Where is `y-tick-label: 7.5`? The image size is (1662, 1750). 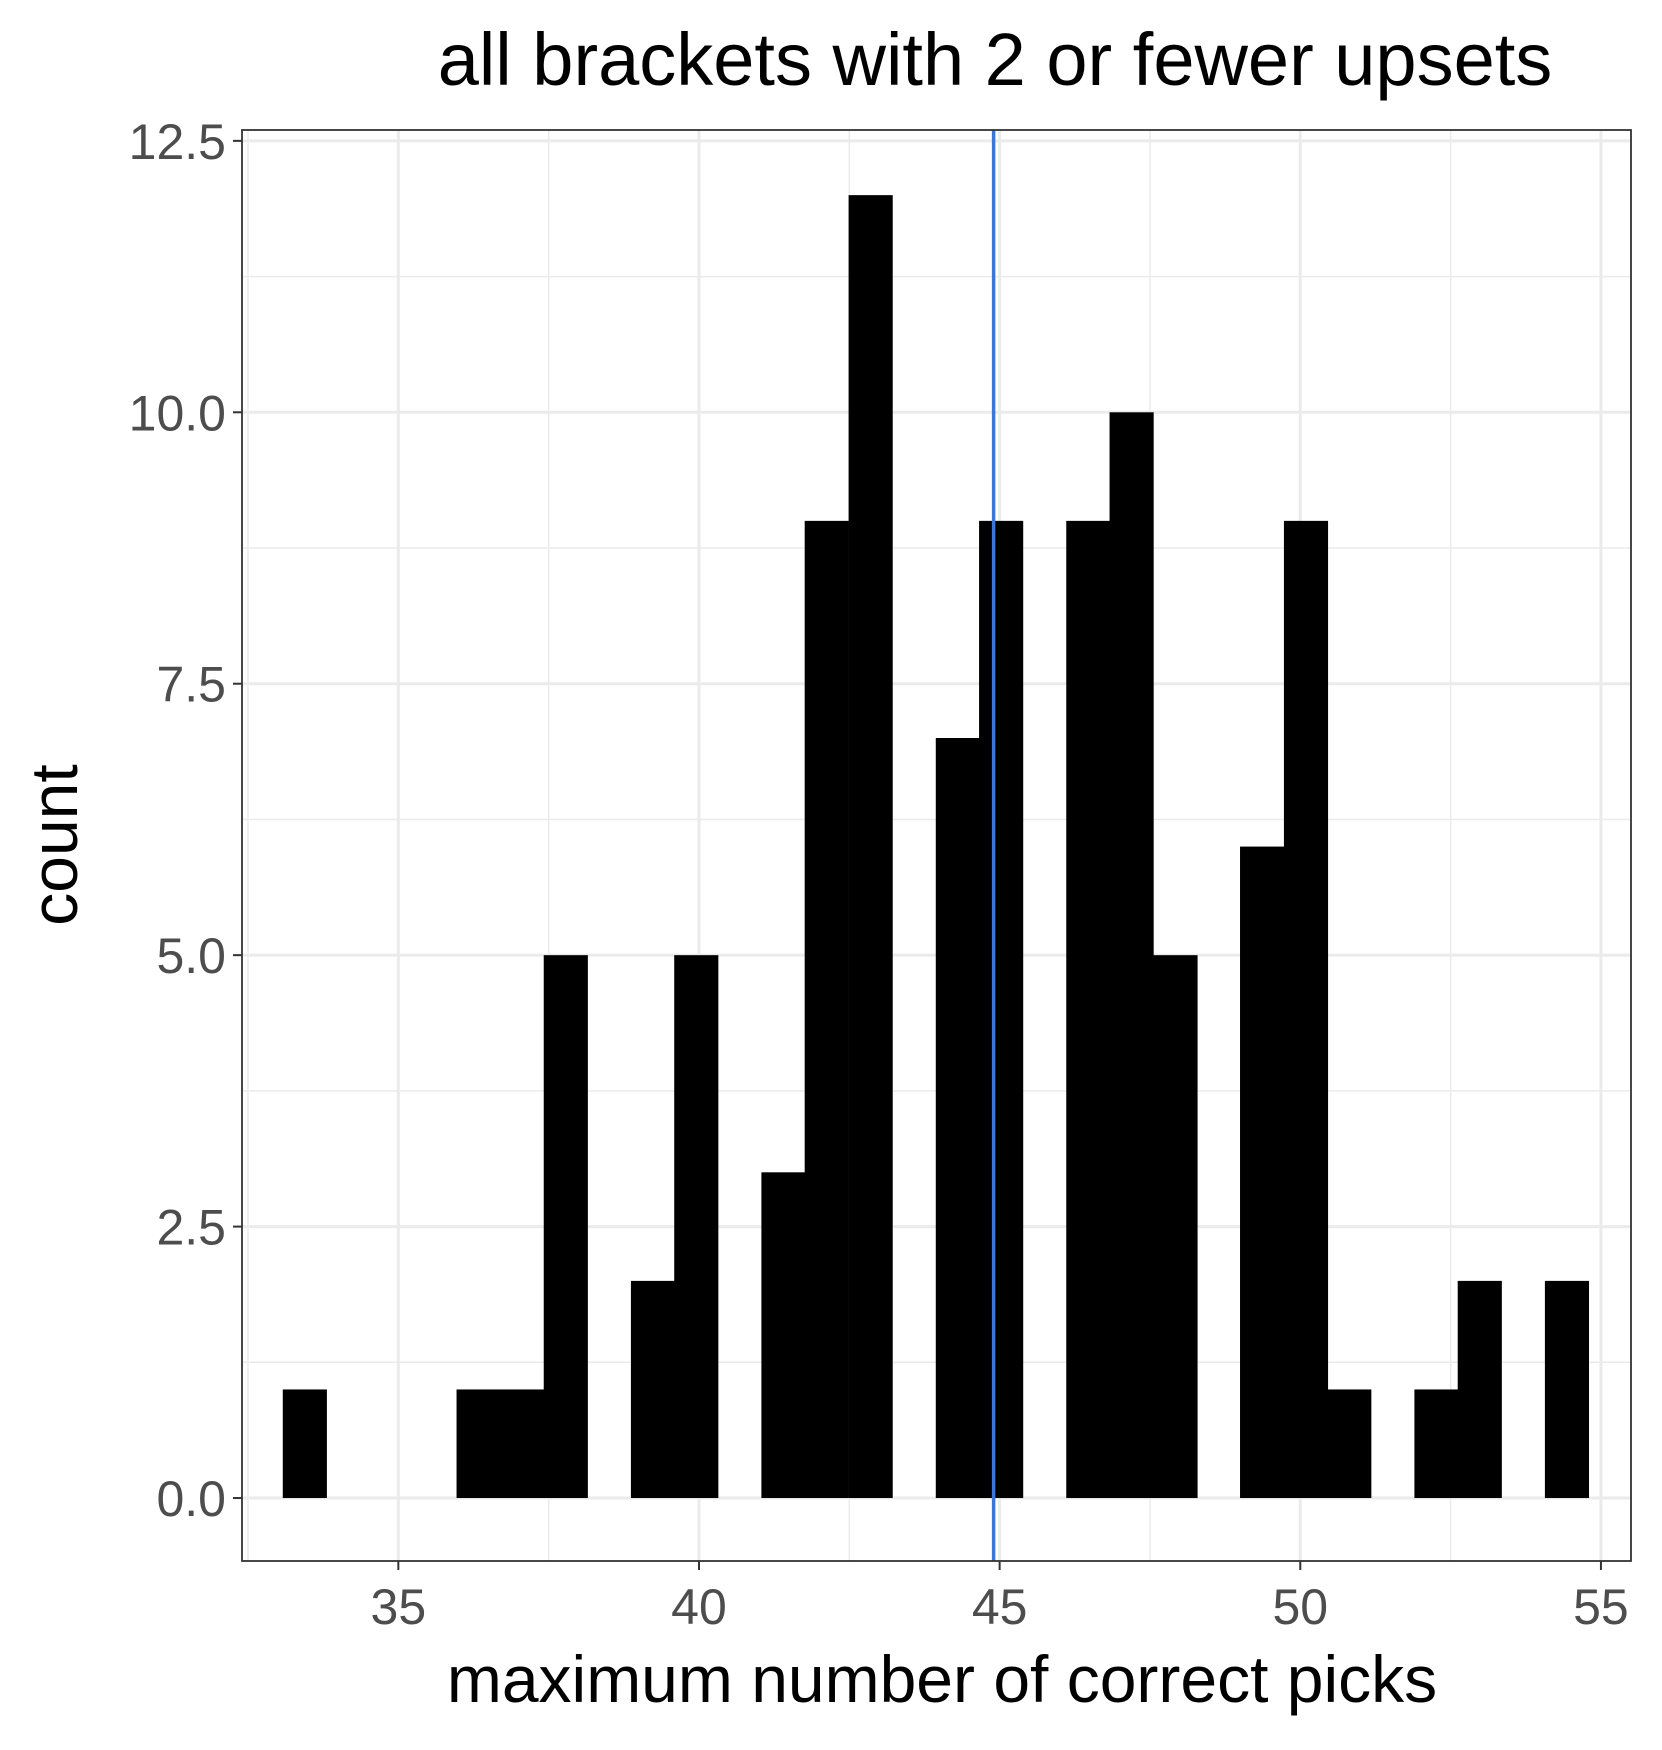
y-tick-label: 7.5 is located at coordinates (191, 685).